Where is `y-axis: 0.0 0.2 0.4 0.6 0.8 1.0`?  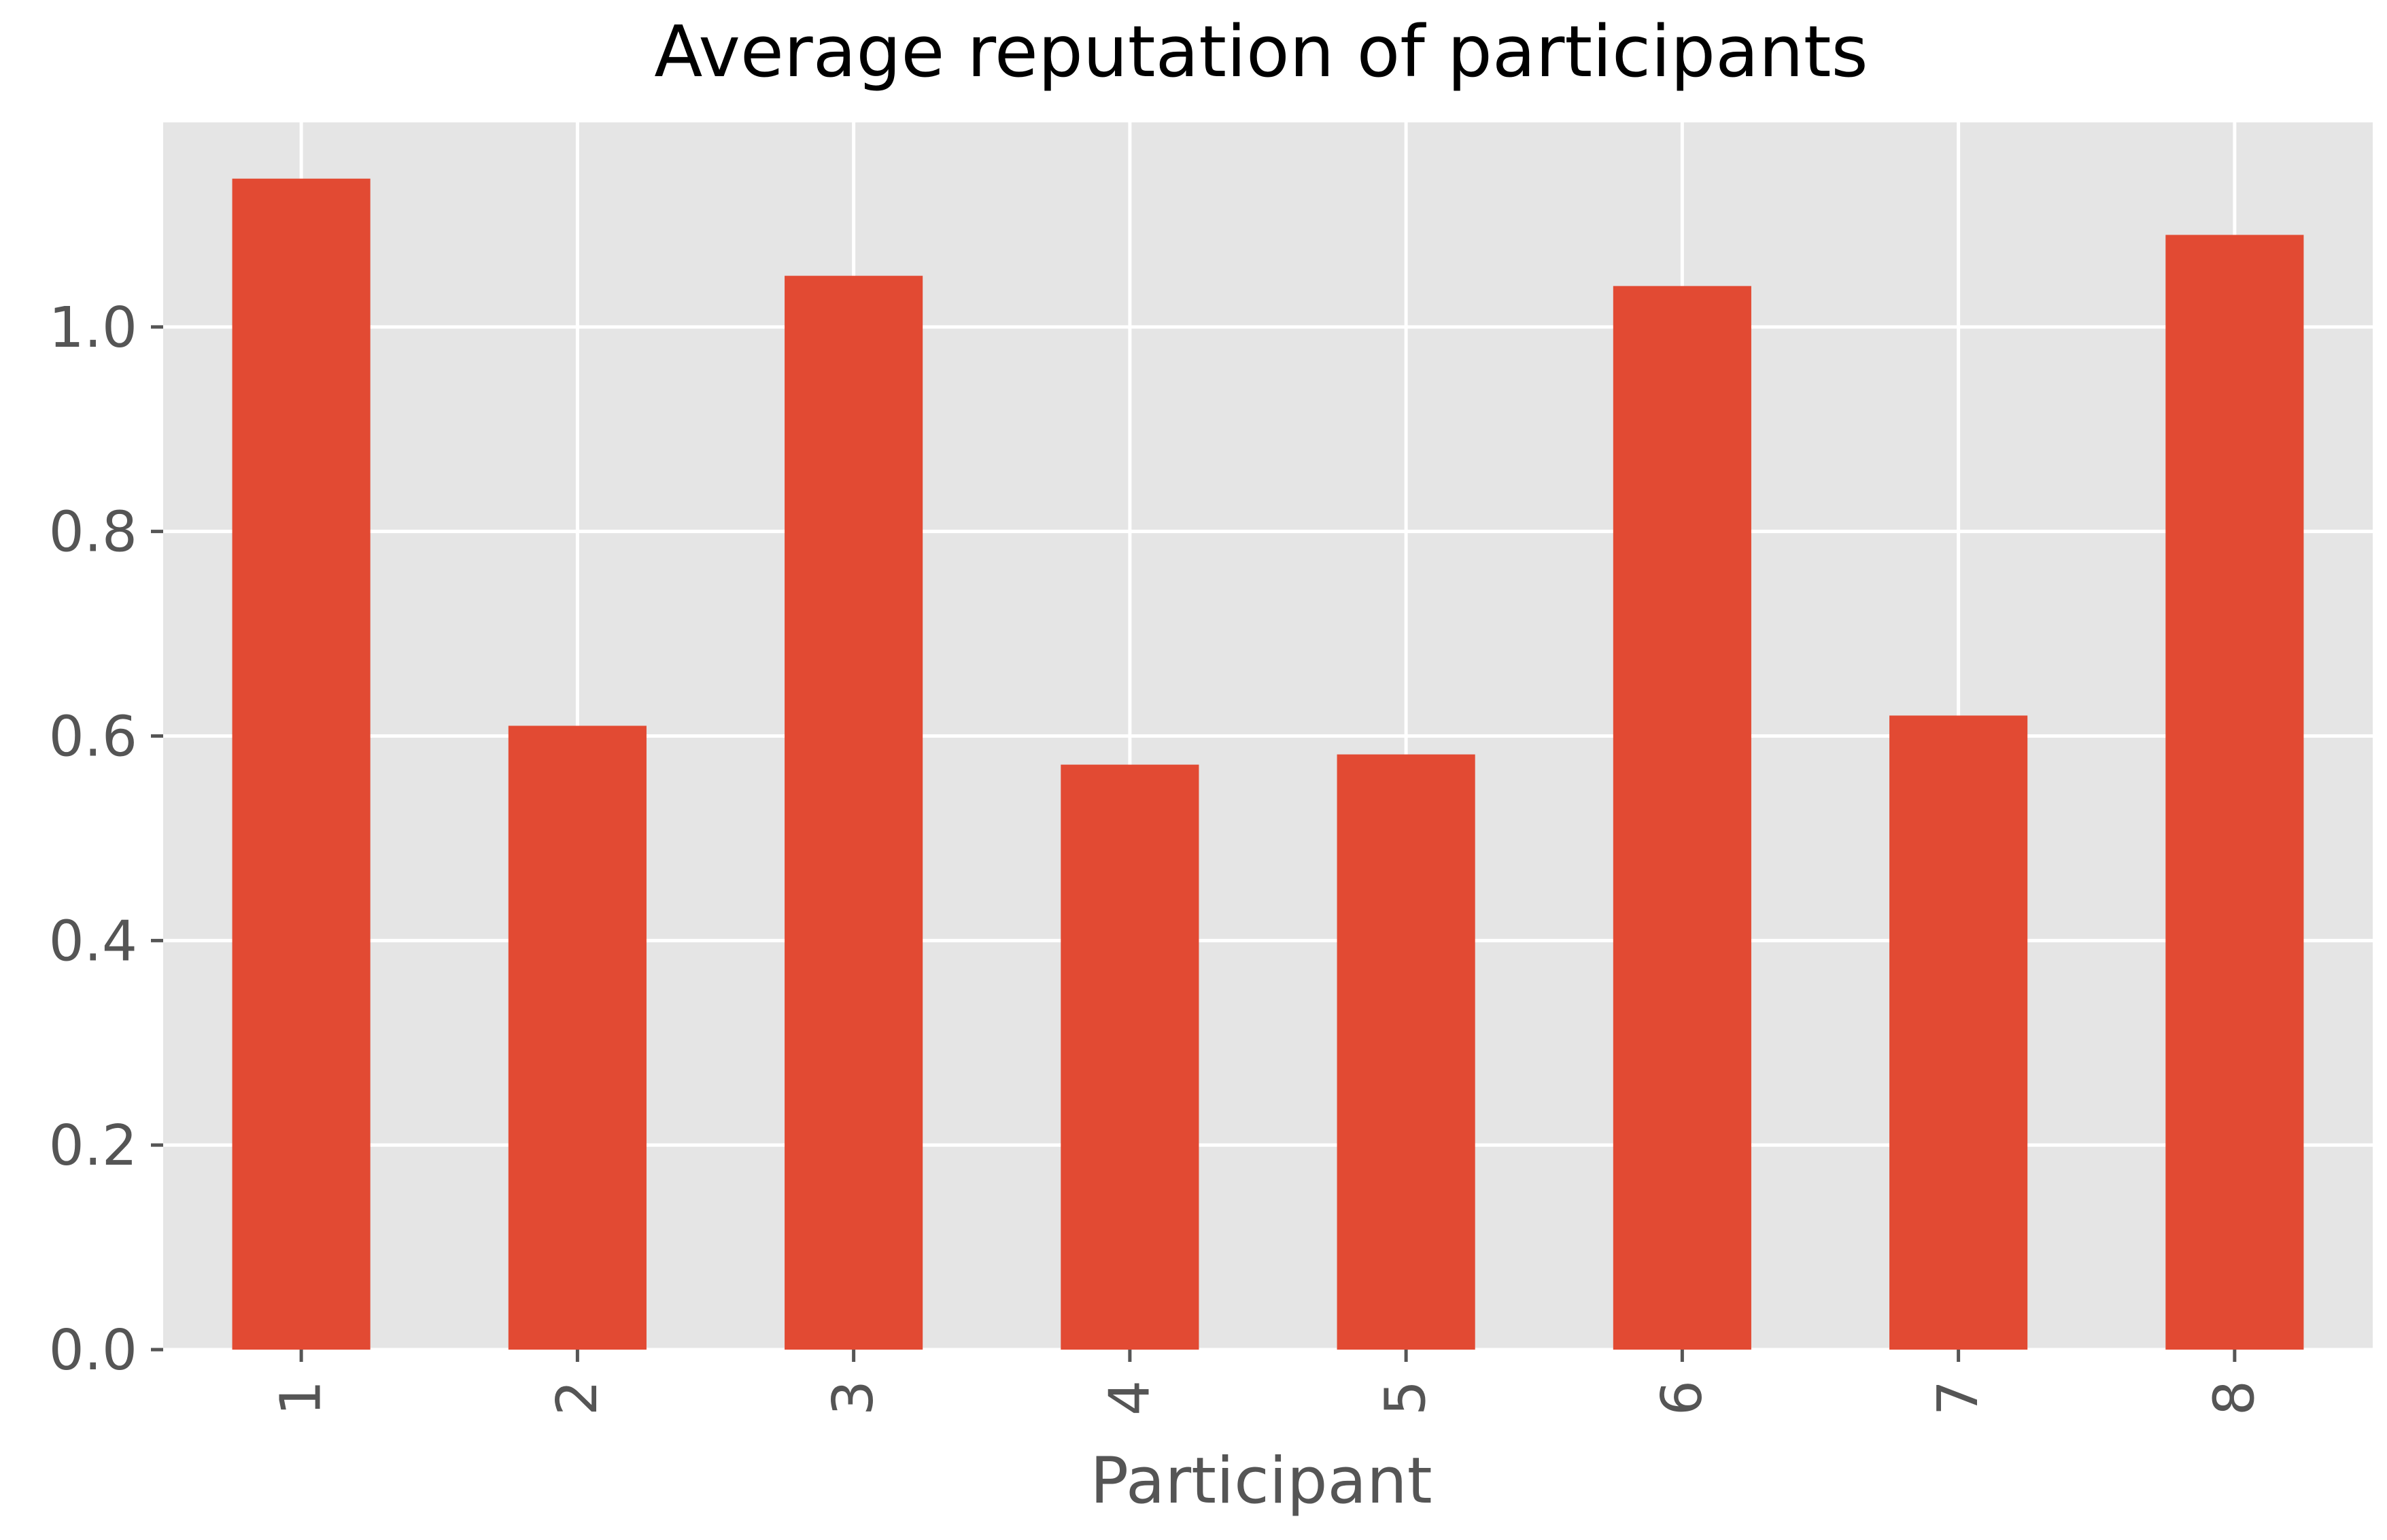
y-axis: 0.0 0.2 0.4 0.6 0.8 1.0 is located at coordinates (106, 840).